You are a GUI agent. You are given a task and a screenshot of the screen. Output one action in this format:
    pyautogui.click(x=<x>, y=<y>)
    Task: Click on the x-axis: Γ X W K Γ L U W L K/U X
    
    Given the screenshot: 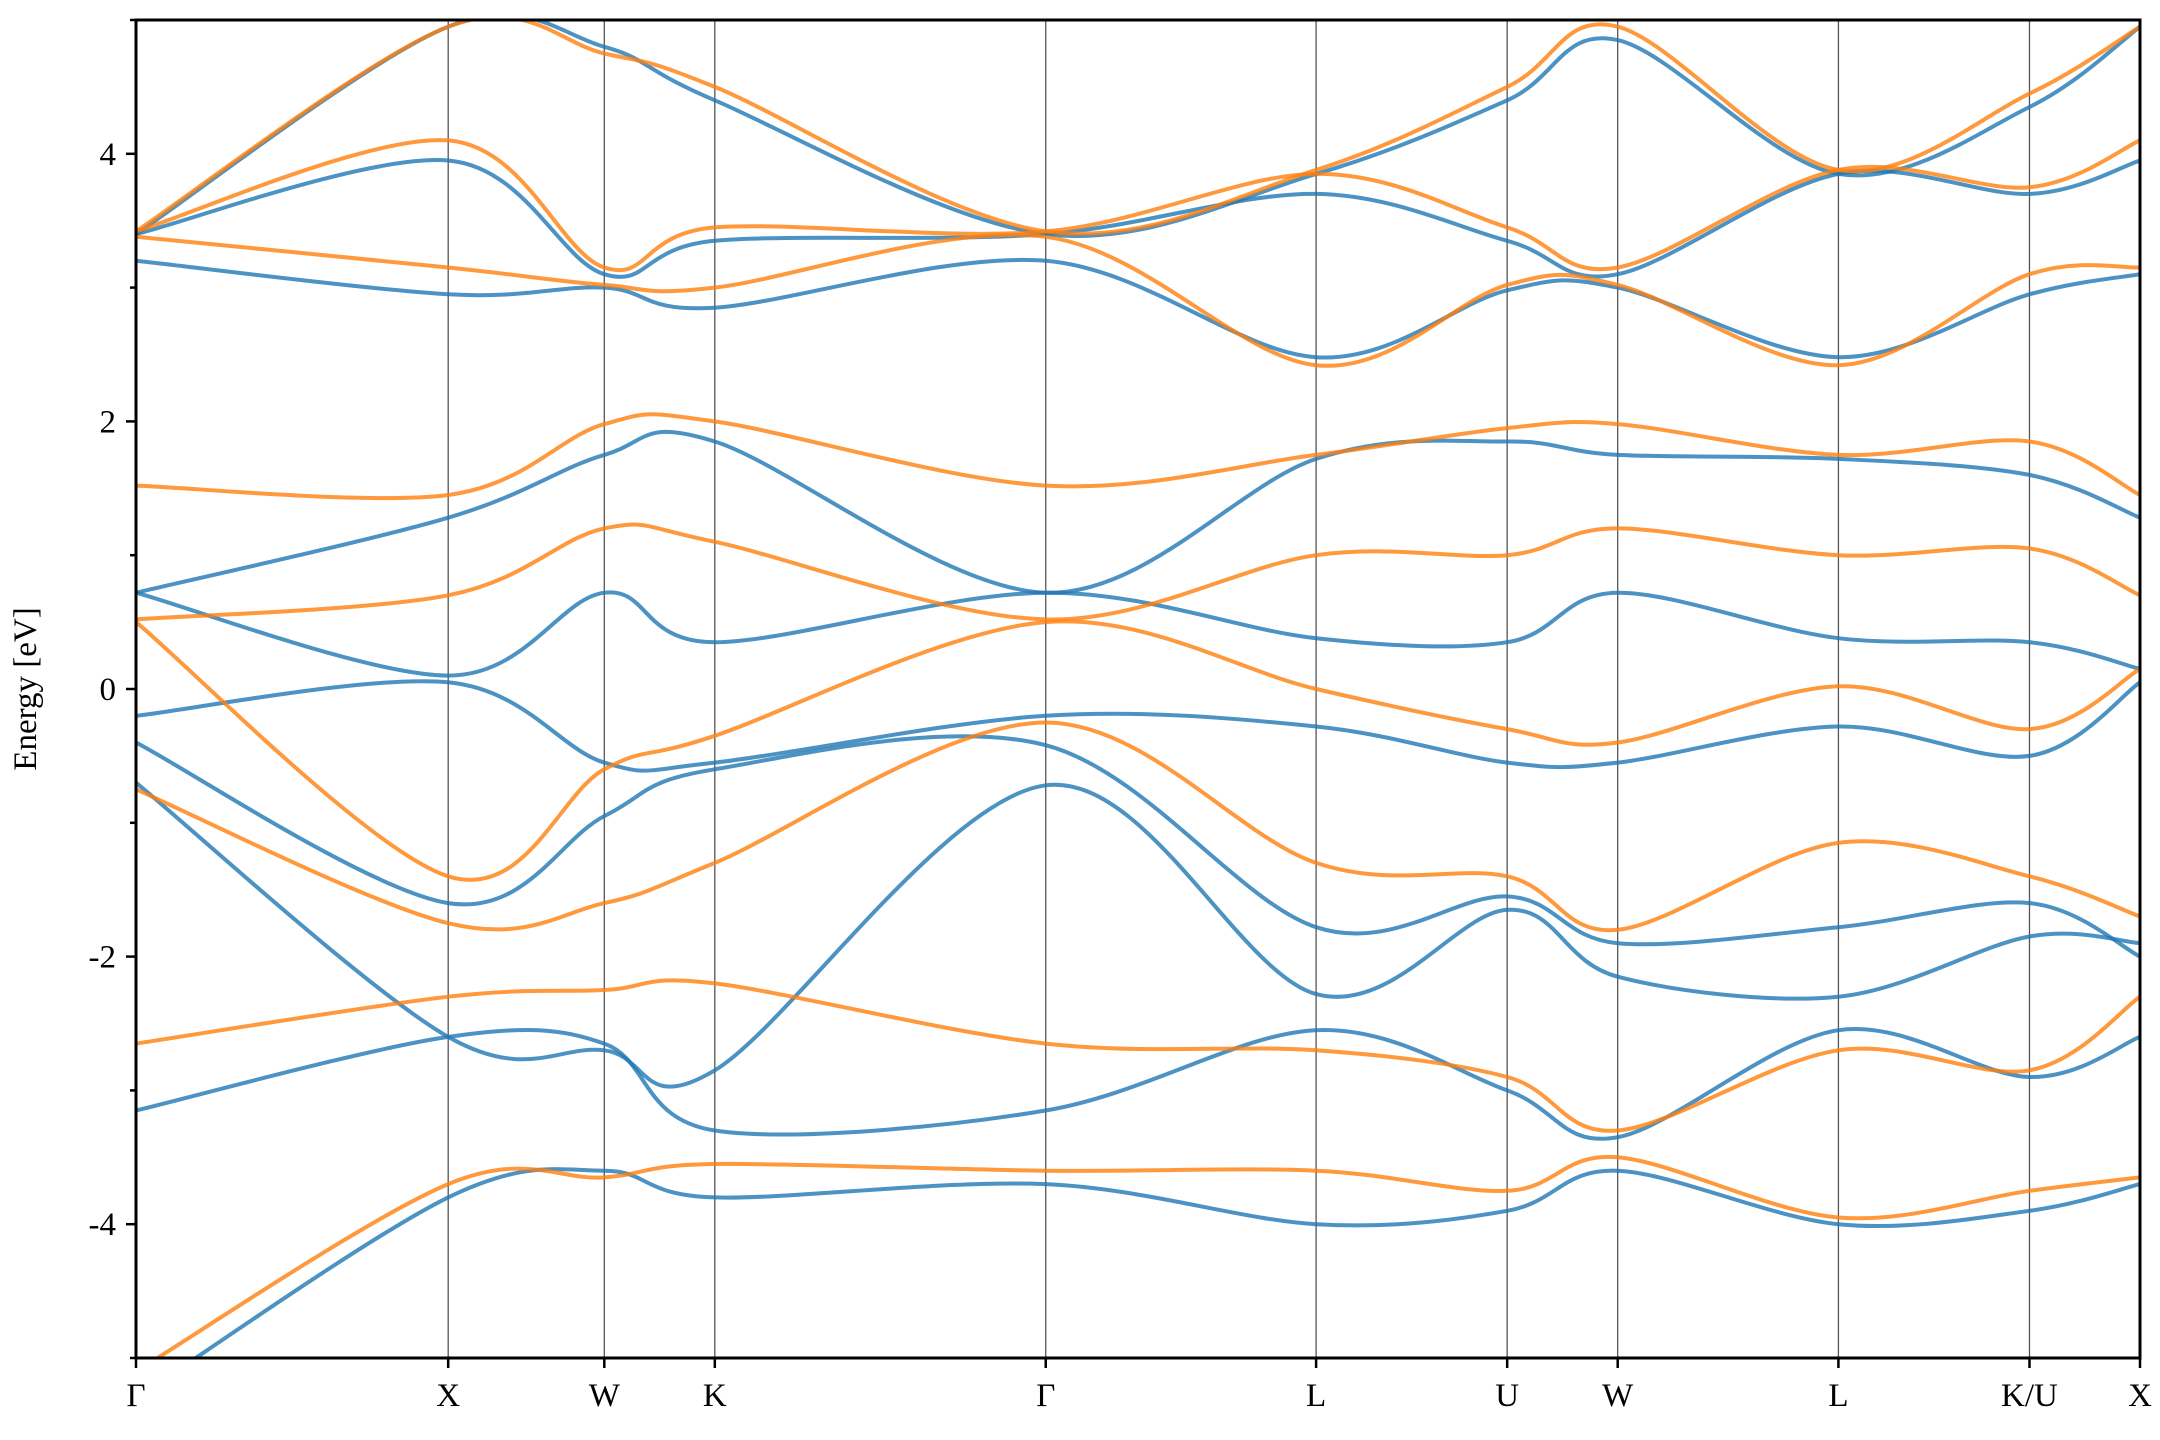 What is the action you would take?
    pyautogui.click(x=1139, y=1386)
    